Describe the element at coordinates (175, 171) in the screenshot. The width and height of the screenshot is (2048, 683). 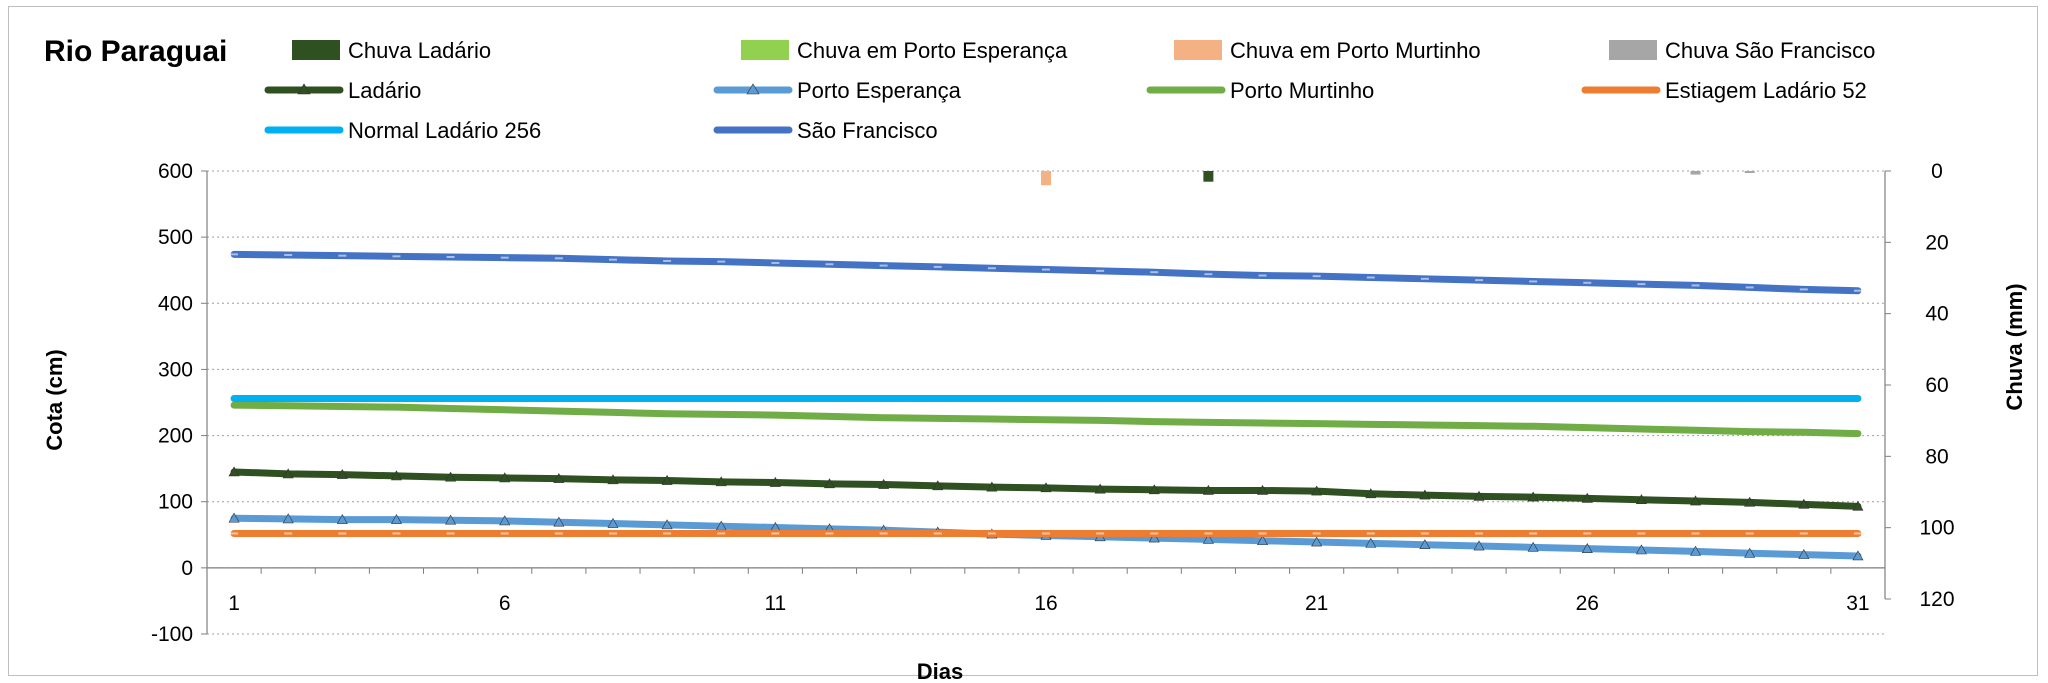
I see `y-tick-label: 600` at that location.